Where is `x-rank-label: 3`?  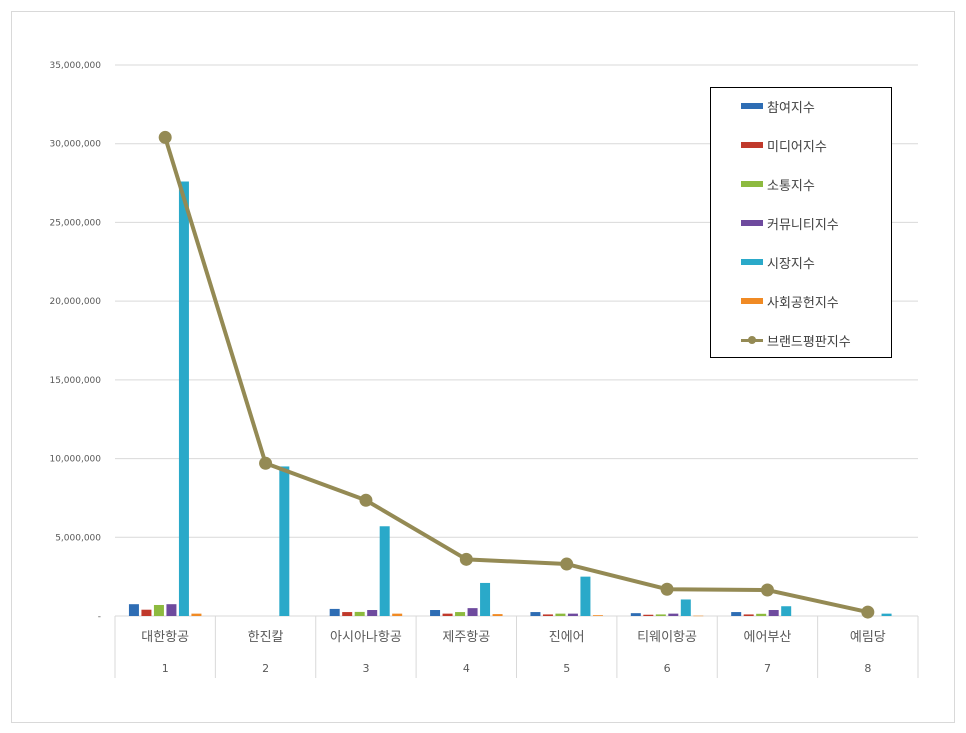 x-rank-label: 3 is located at coordinates (365, 668).